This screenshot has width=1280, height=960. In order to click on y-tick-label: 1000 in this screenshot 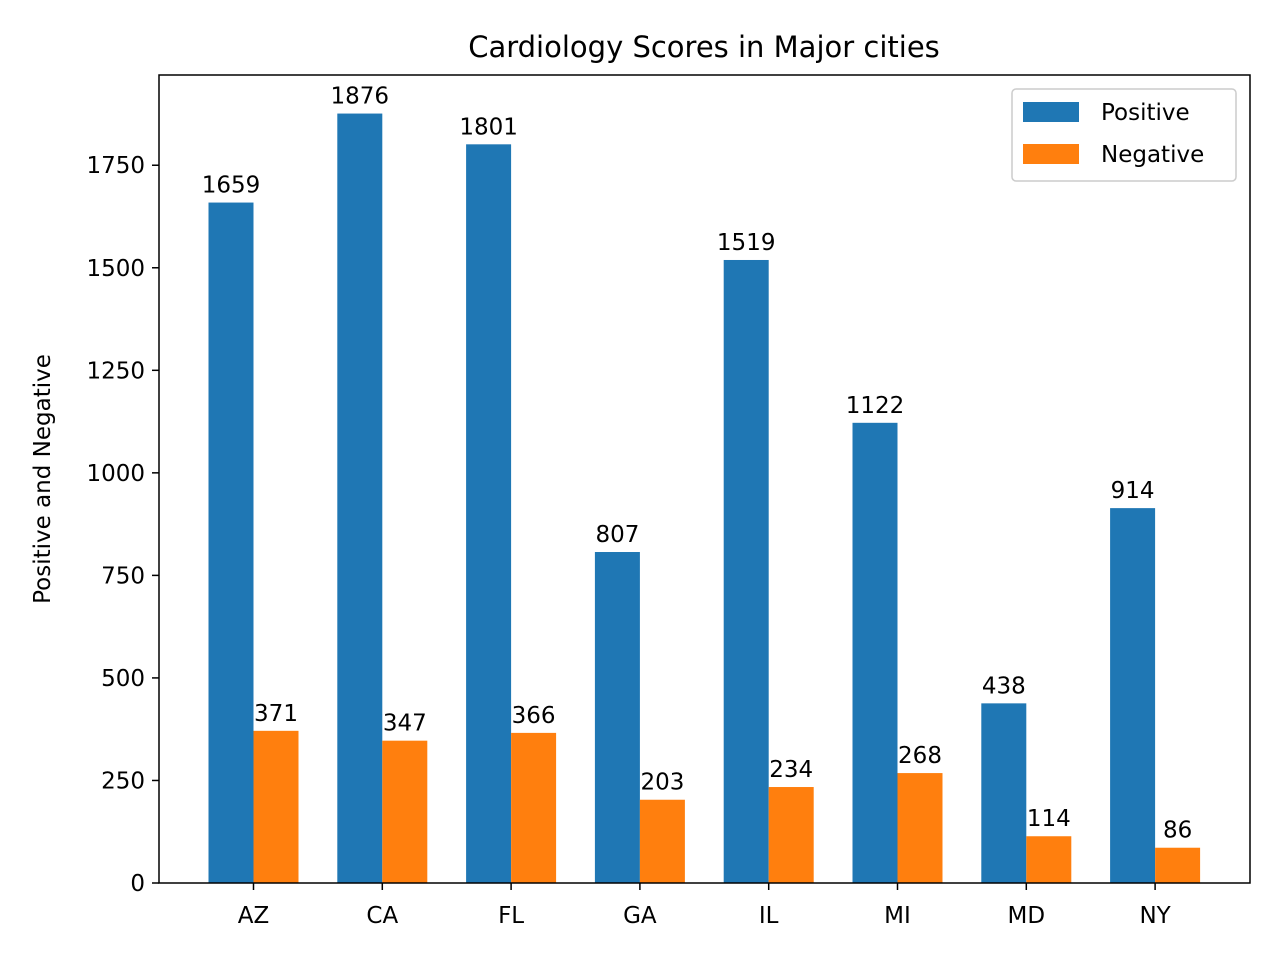, I will do `click(115, 474)`.